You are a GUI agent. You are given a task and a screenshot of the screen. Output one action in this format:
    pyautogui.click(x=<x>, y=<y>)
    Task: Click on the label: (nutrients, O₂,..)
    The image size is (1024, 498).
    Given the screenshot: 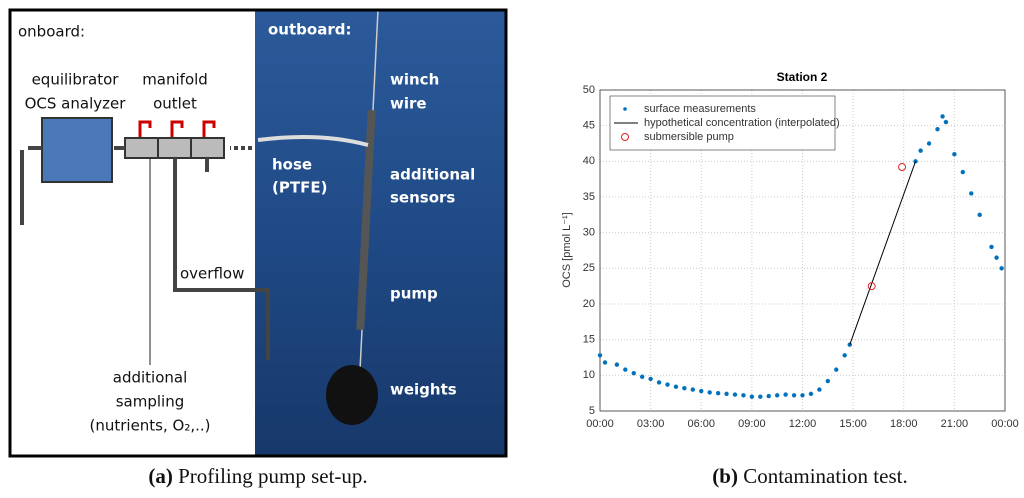 What is the action you would take?
    pyautogui.click(x=149, y=426)
    